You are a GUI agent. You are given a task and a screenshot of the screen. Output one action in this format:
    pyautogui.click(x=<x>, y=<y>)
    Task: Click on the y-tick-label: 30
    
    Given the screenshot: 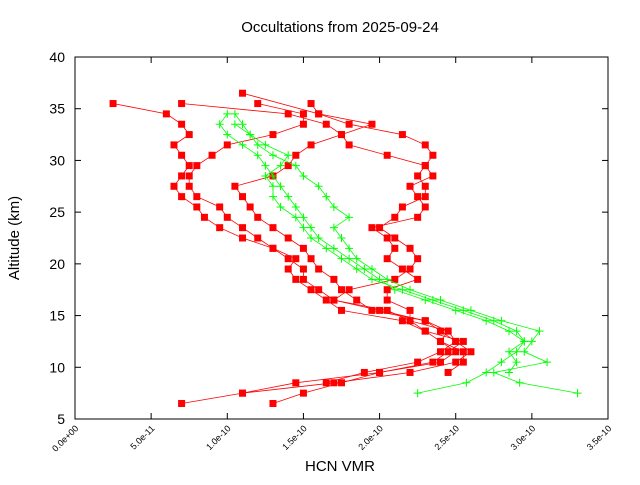 What is the action you would take?
    pyautogui.click(x=57, y=160)
    